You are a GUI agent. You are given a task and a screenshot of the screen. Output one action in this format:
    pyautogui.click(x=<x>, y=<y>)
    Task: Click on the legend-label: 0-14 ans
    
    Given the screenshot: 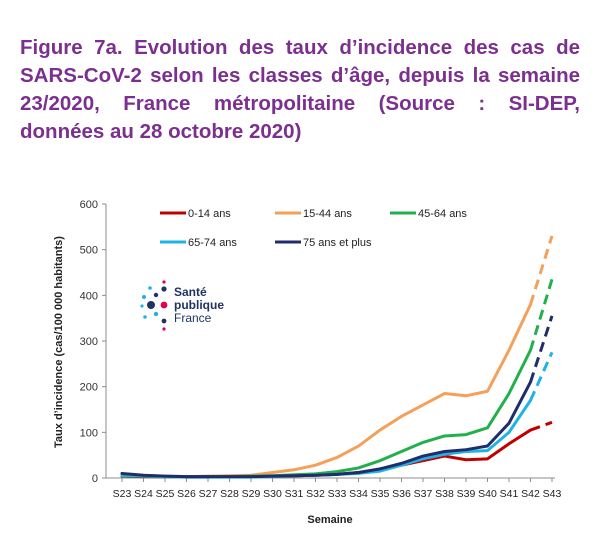 What is the action you would take?
    pyautogui.click(x=209, y=214)
    